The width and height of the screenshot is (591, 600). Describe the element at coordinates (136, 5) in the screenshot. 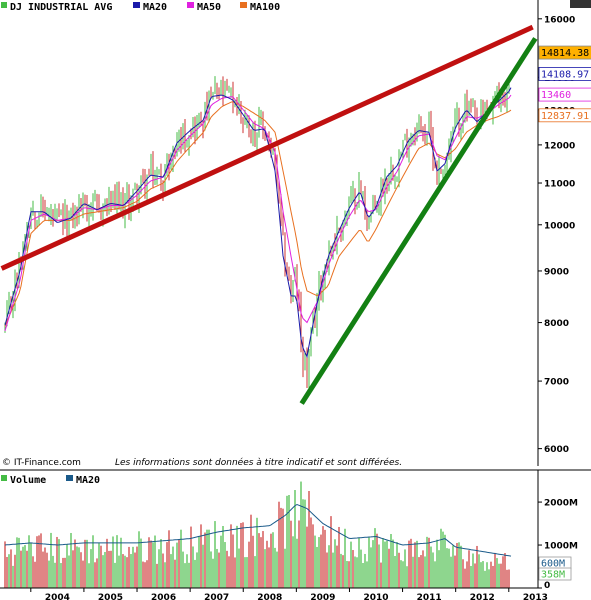

I see `legend-swatch-ma20` at that location.